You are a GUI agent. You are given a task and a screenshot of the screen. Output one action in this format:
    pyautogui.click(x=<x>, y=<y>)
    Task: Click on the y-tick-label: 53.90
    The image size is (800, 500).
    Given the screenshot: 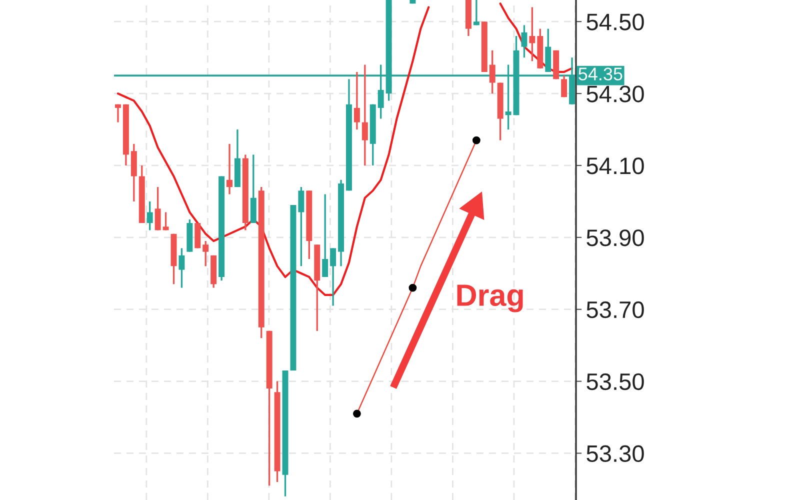 What is the action you would take?
    pyautogui.click(x=615, y=237)
    